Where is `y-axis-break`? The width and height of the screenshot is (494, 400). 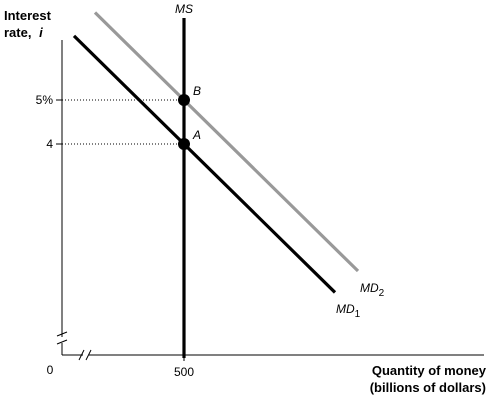
y-axis-break is located at coordinates (62, 338).